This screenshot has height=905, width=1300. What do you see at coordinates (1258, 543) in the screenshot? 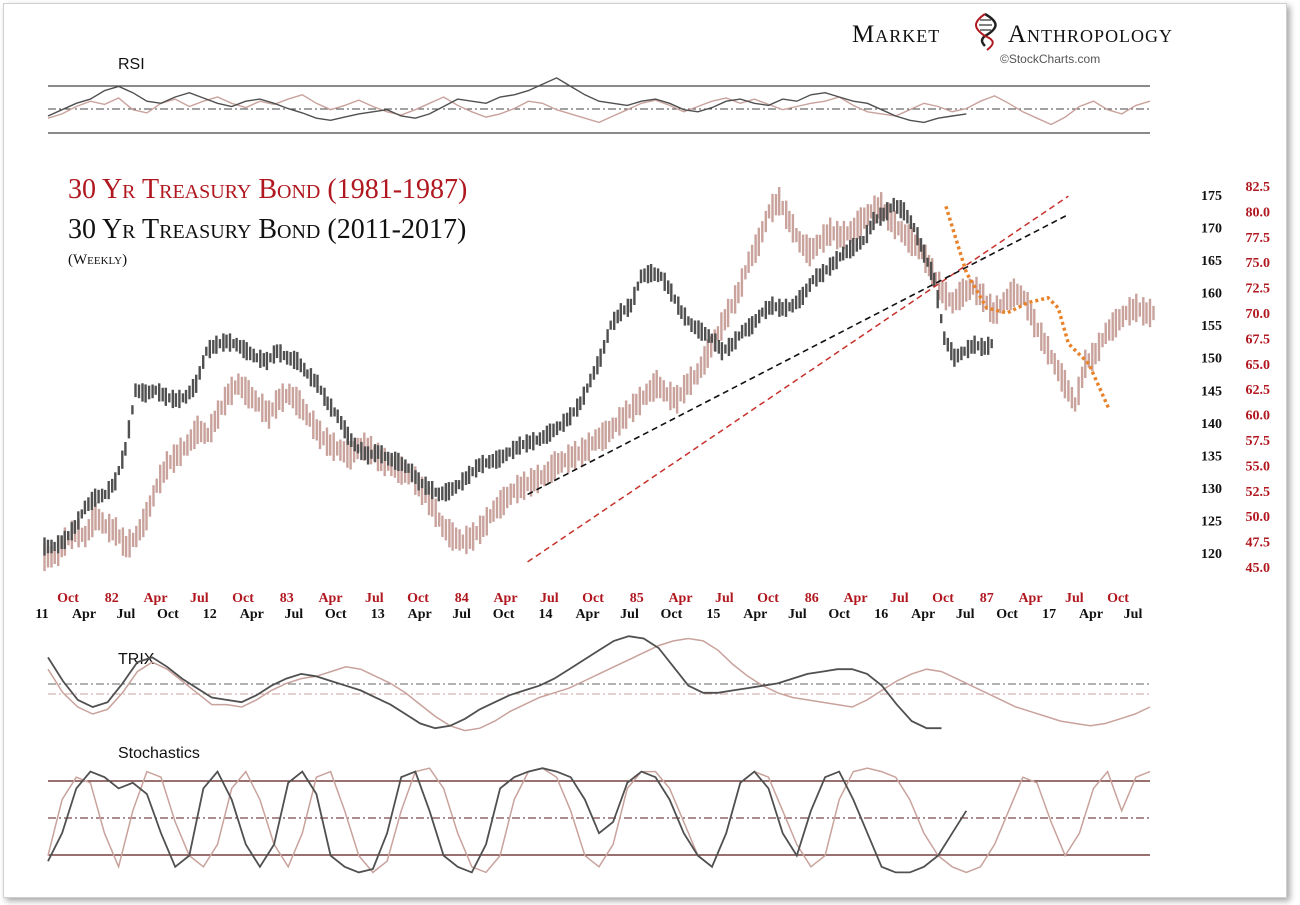
I see `right-tick-label: 47.5` at bounding box center [1258, 543].